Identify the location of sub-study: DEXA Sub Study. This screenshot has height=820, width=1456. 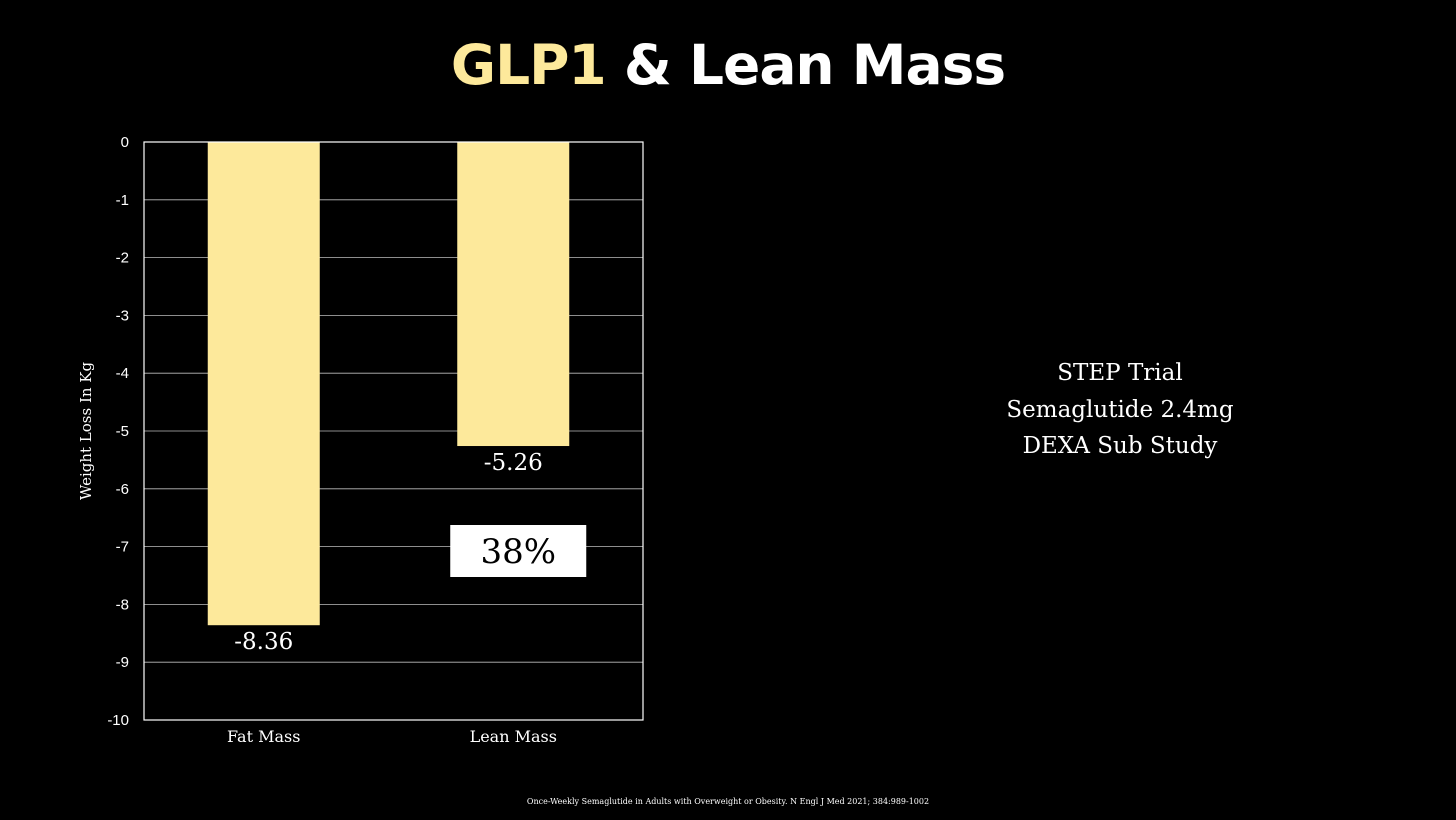
(1120, 446).